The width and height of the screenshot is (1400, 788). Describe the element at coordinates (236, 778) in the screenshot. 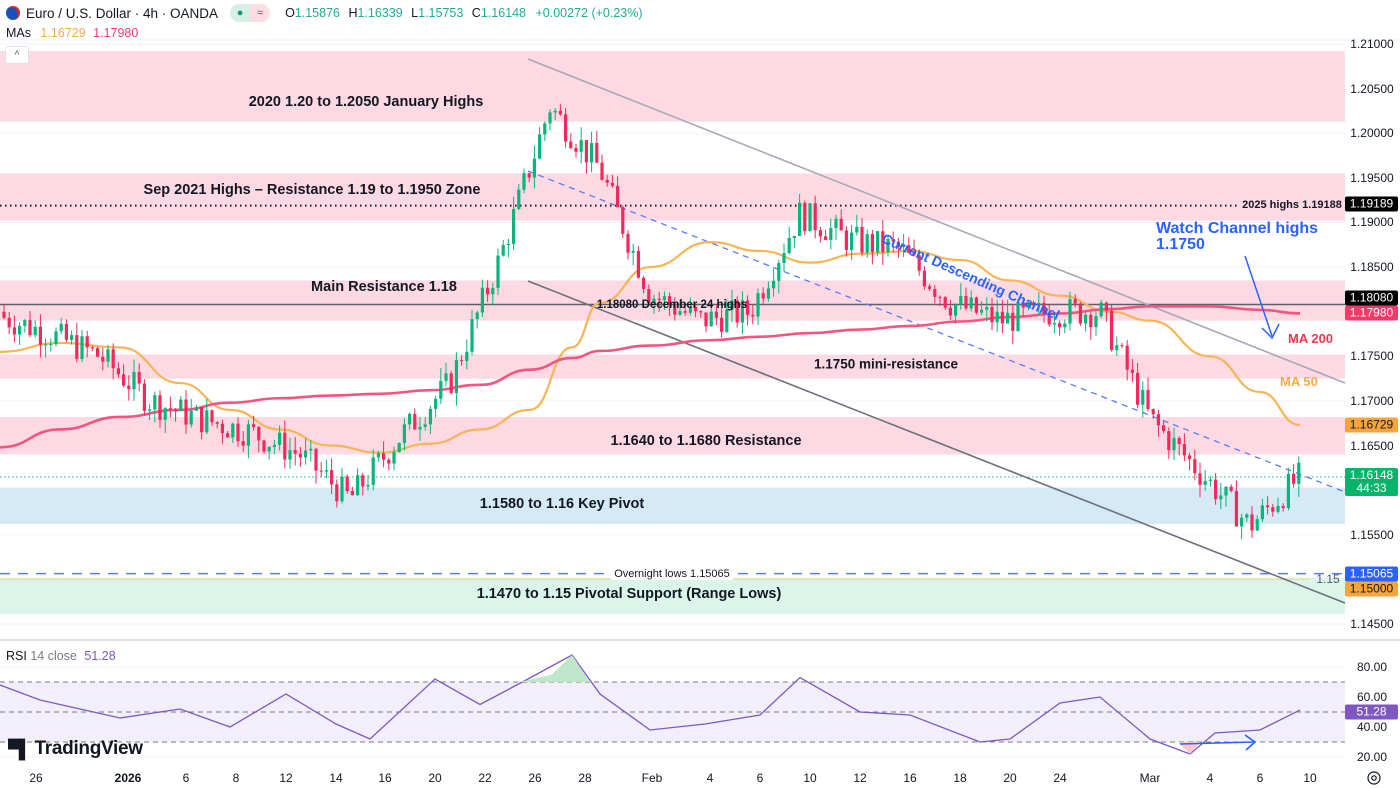

I see `time-tick: 8` at that location.